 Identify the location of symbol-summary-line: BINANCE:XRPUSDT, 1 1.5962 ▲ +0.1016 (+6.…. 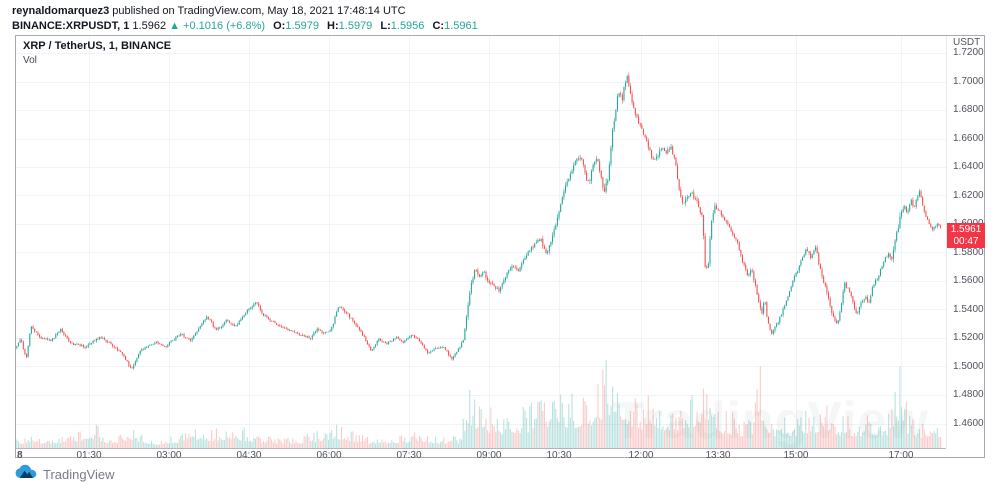
(245, 26).